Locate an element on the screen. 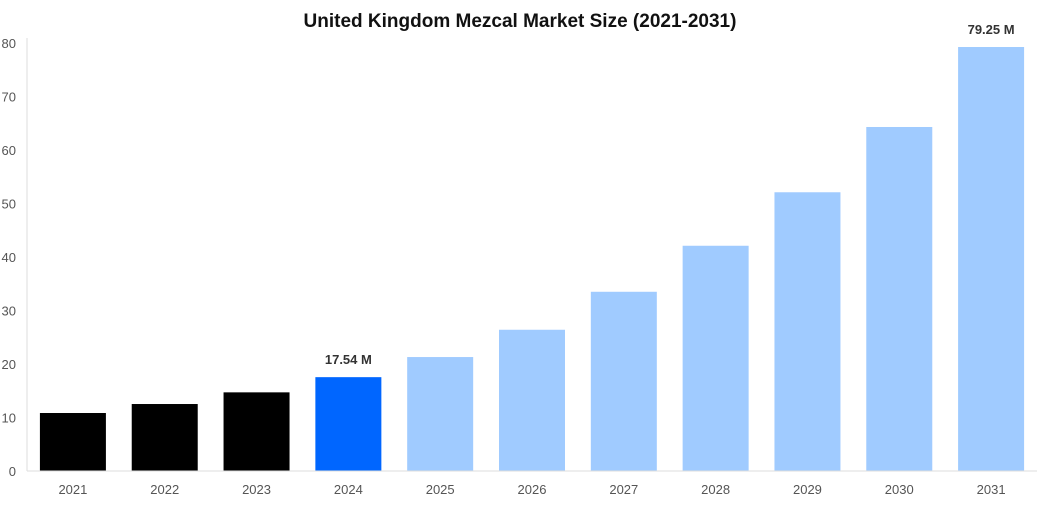  y-axis: 0 10 20 30 40 50 60 70 80 is located at coordinates (15, 257).